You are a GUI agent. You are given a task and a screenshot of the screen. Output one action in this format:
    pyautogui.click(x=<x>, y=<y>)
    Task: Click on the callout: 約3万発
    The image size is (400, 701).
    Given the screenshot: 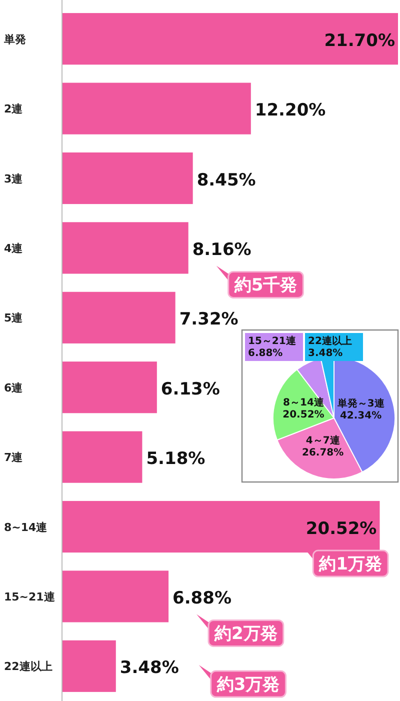 What is the action you would take?
    pyautogui.click(x=242, y=681)
    